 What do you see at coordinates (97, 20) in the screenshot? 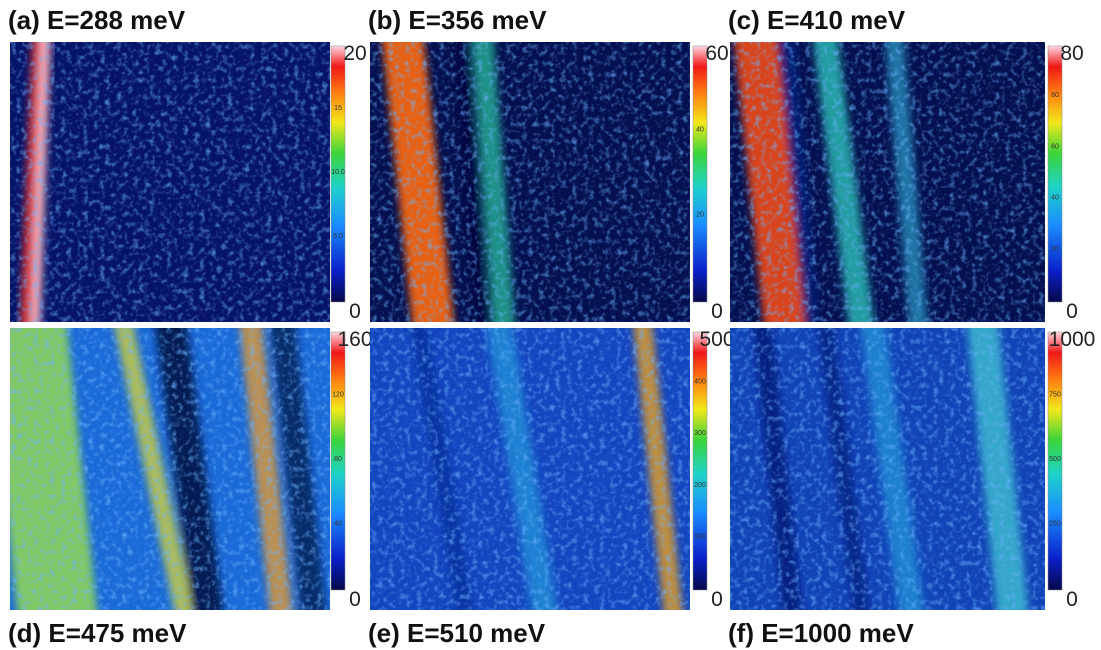
I see `panel-label: (a) E=288 meV` at bounding box center [97, 20].